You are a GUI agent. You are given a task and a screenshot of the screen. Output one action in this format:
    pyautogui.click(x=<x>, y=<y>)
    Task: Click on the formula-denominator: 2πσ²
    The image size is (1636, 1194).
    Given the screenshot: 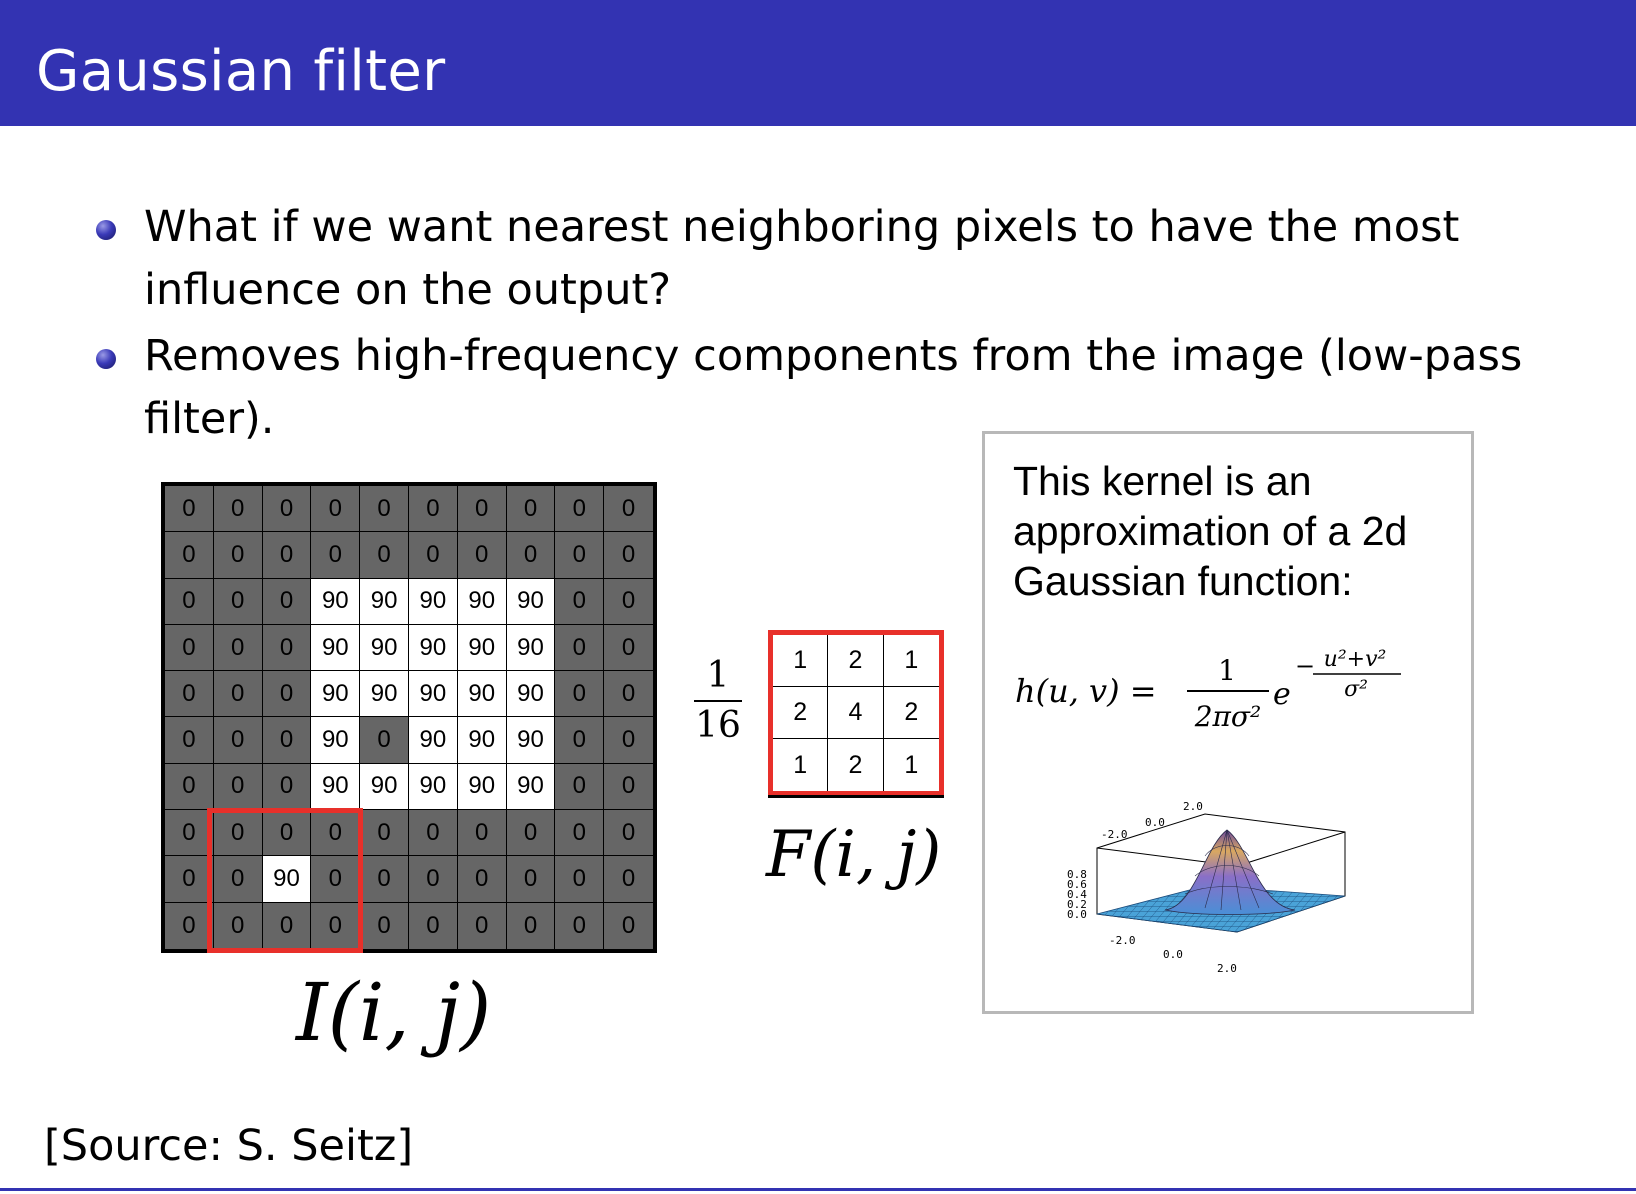 What is the action you would take?
    pyautogui.click(x=1228, y=716)
    